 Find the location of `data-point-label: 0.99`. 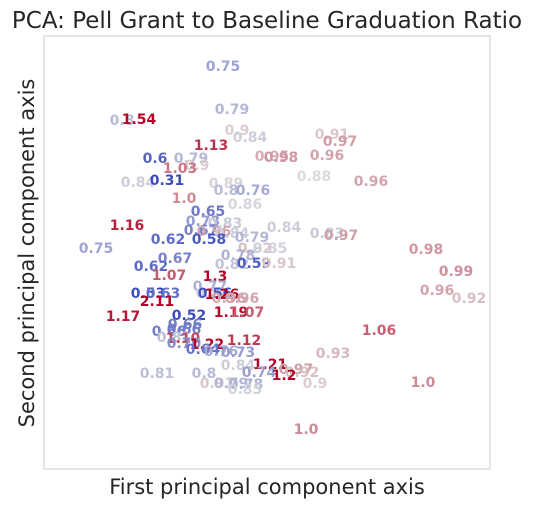

data-point-label: 0.99 is located at coordinates (456, 272).